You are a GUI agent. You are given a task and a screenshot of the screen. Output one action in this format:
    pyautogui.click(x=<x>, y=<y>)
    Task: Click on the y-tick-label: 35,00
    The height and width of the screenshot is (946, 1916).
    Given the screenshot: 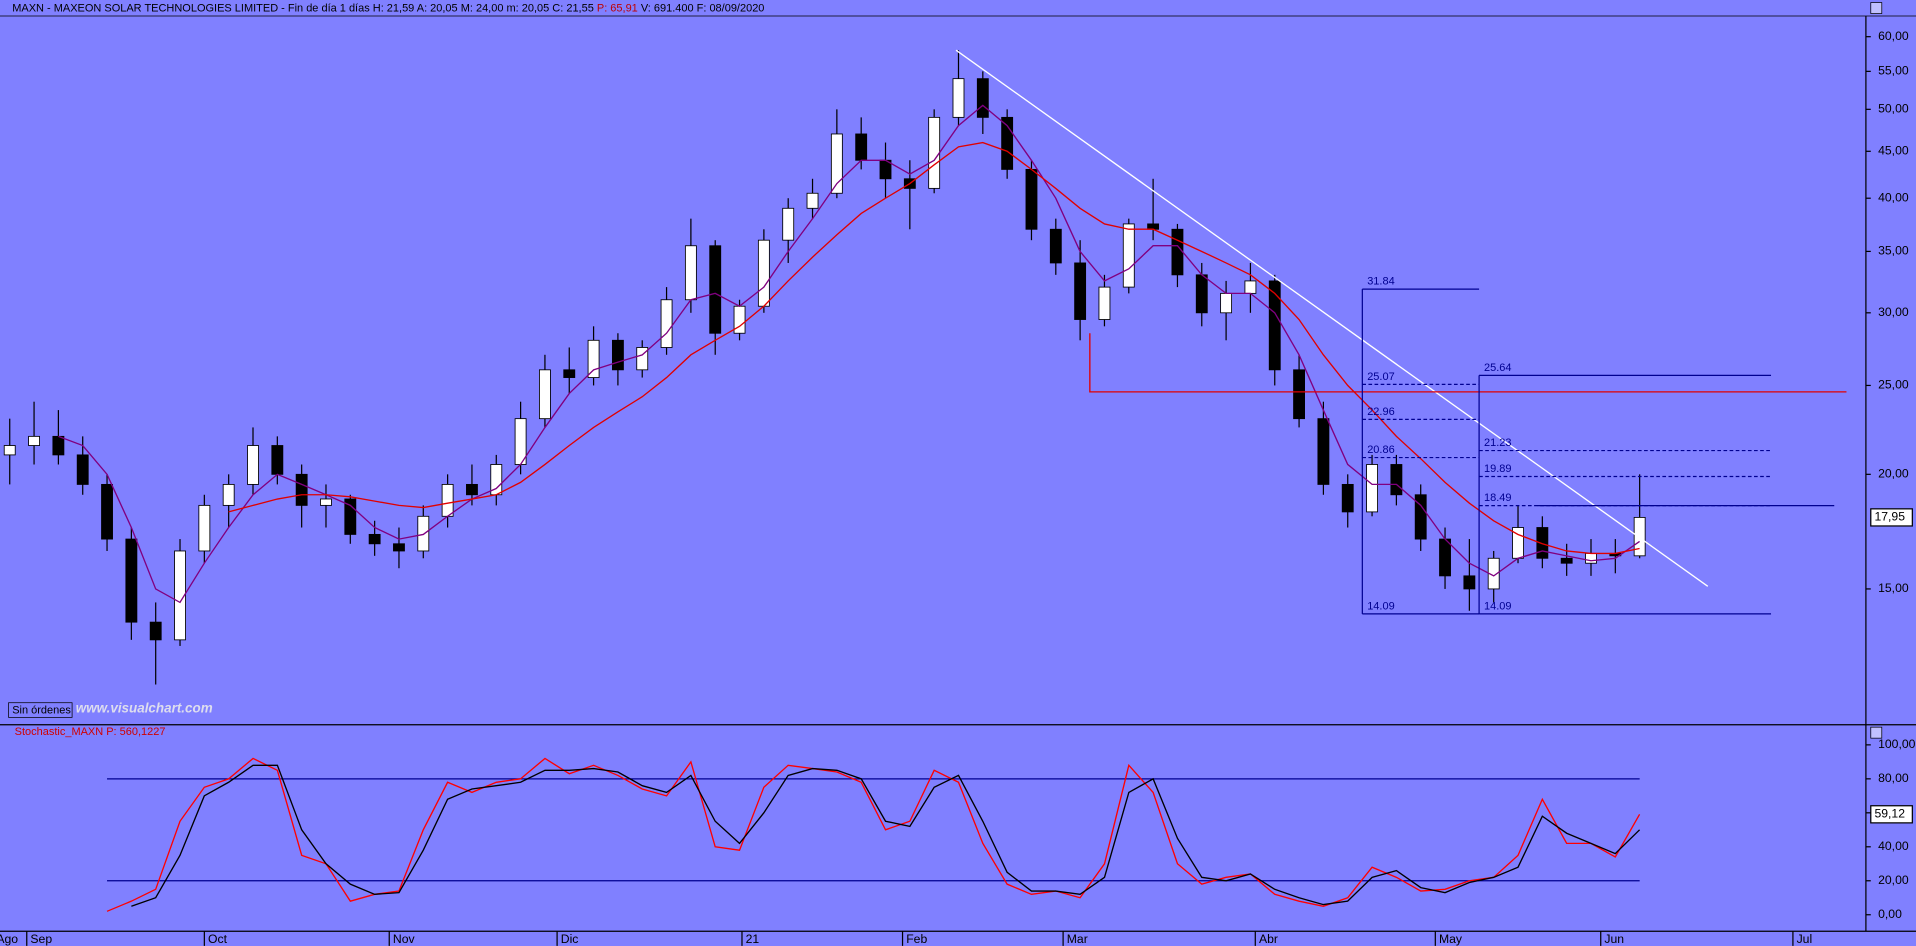 What is the action you would take?
    pyautogui.click(x=1893, y=251)
    